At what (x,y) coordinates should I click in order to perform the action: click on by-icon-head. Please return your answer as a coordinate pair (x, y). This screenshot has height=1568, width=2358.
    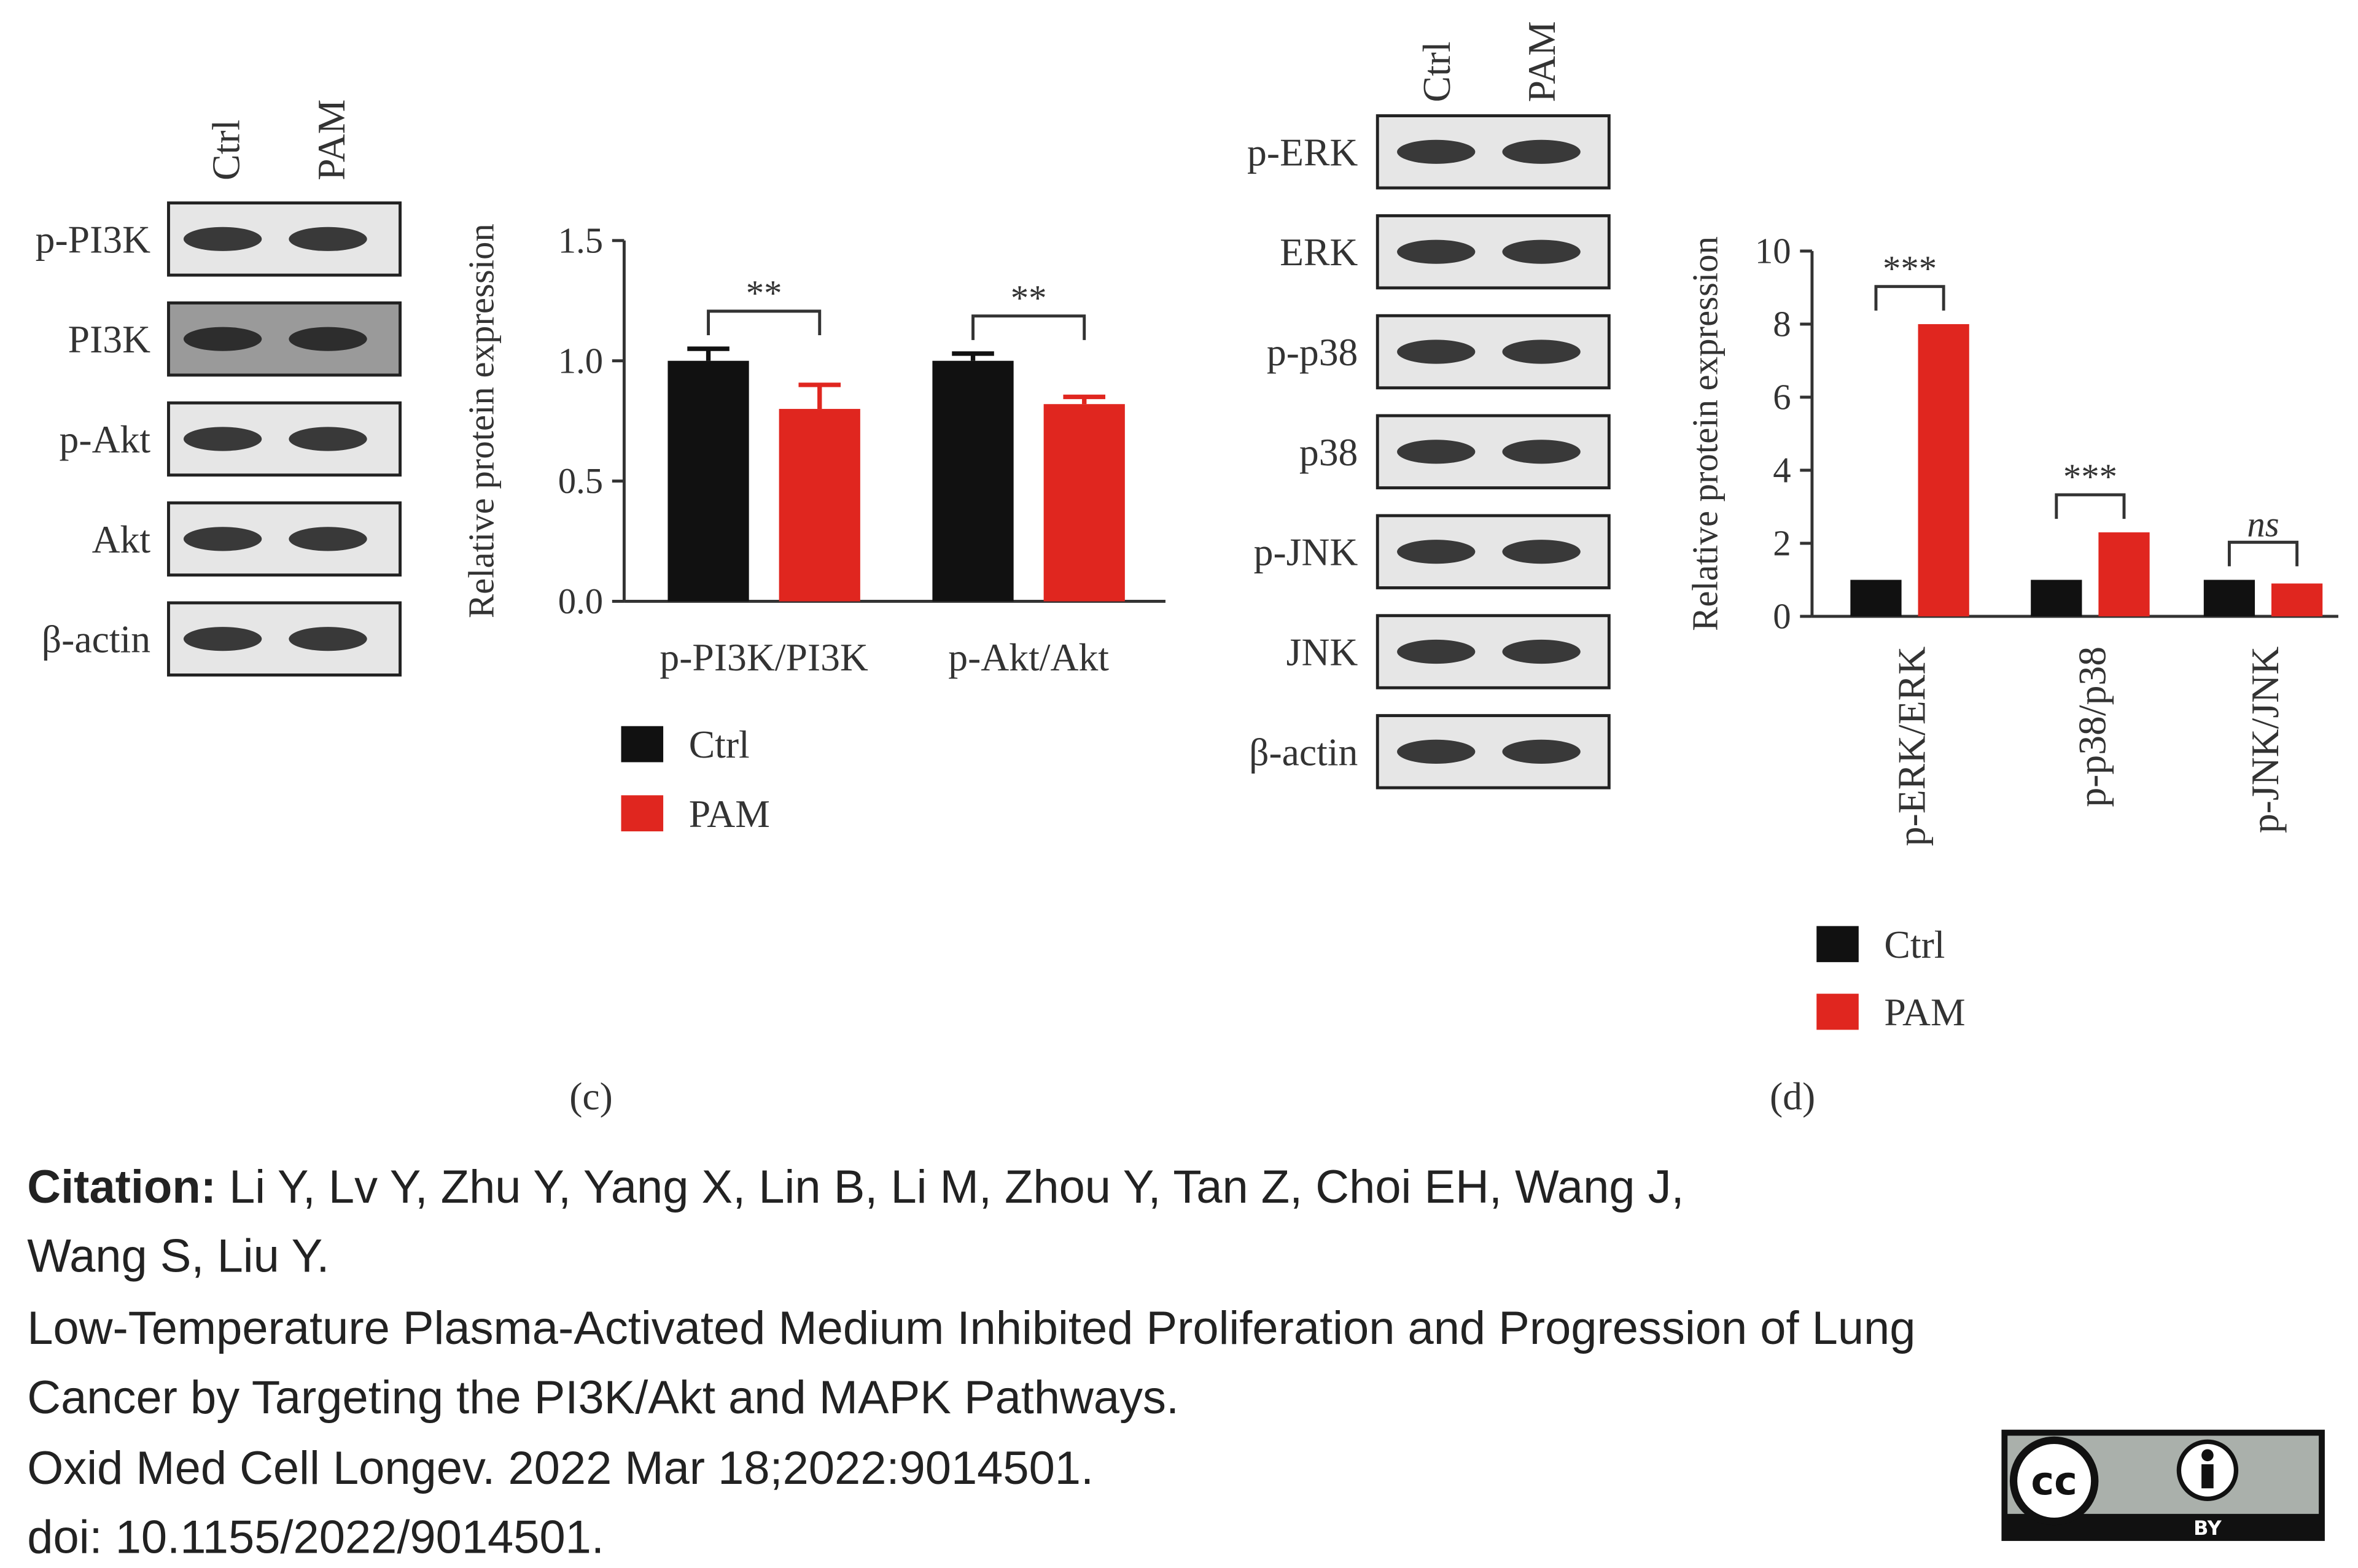
    Looking at the image, I should click on (2207, 1455).